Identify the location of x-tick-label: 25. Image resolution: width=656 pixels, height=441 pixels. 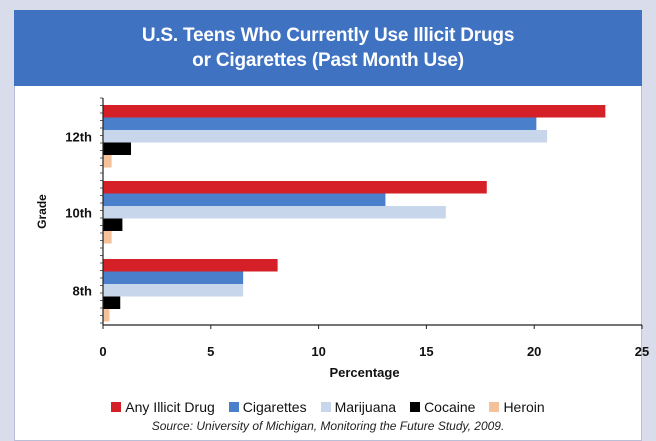
(642, 351).